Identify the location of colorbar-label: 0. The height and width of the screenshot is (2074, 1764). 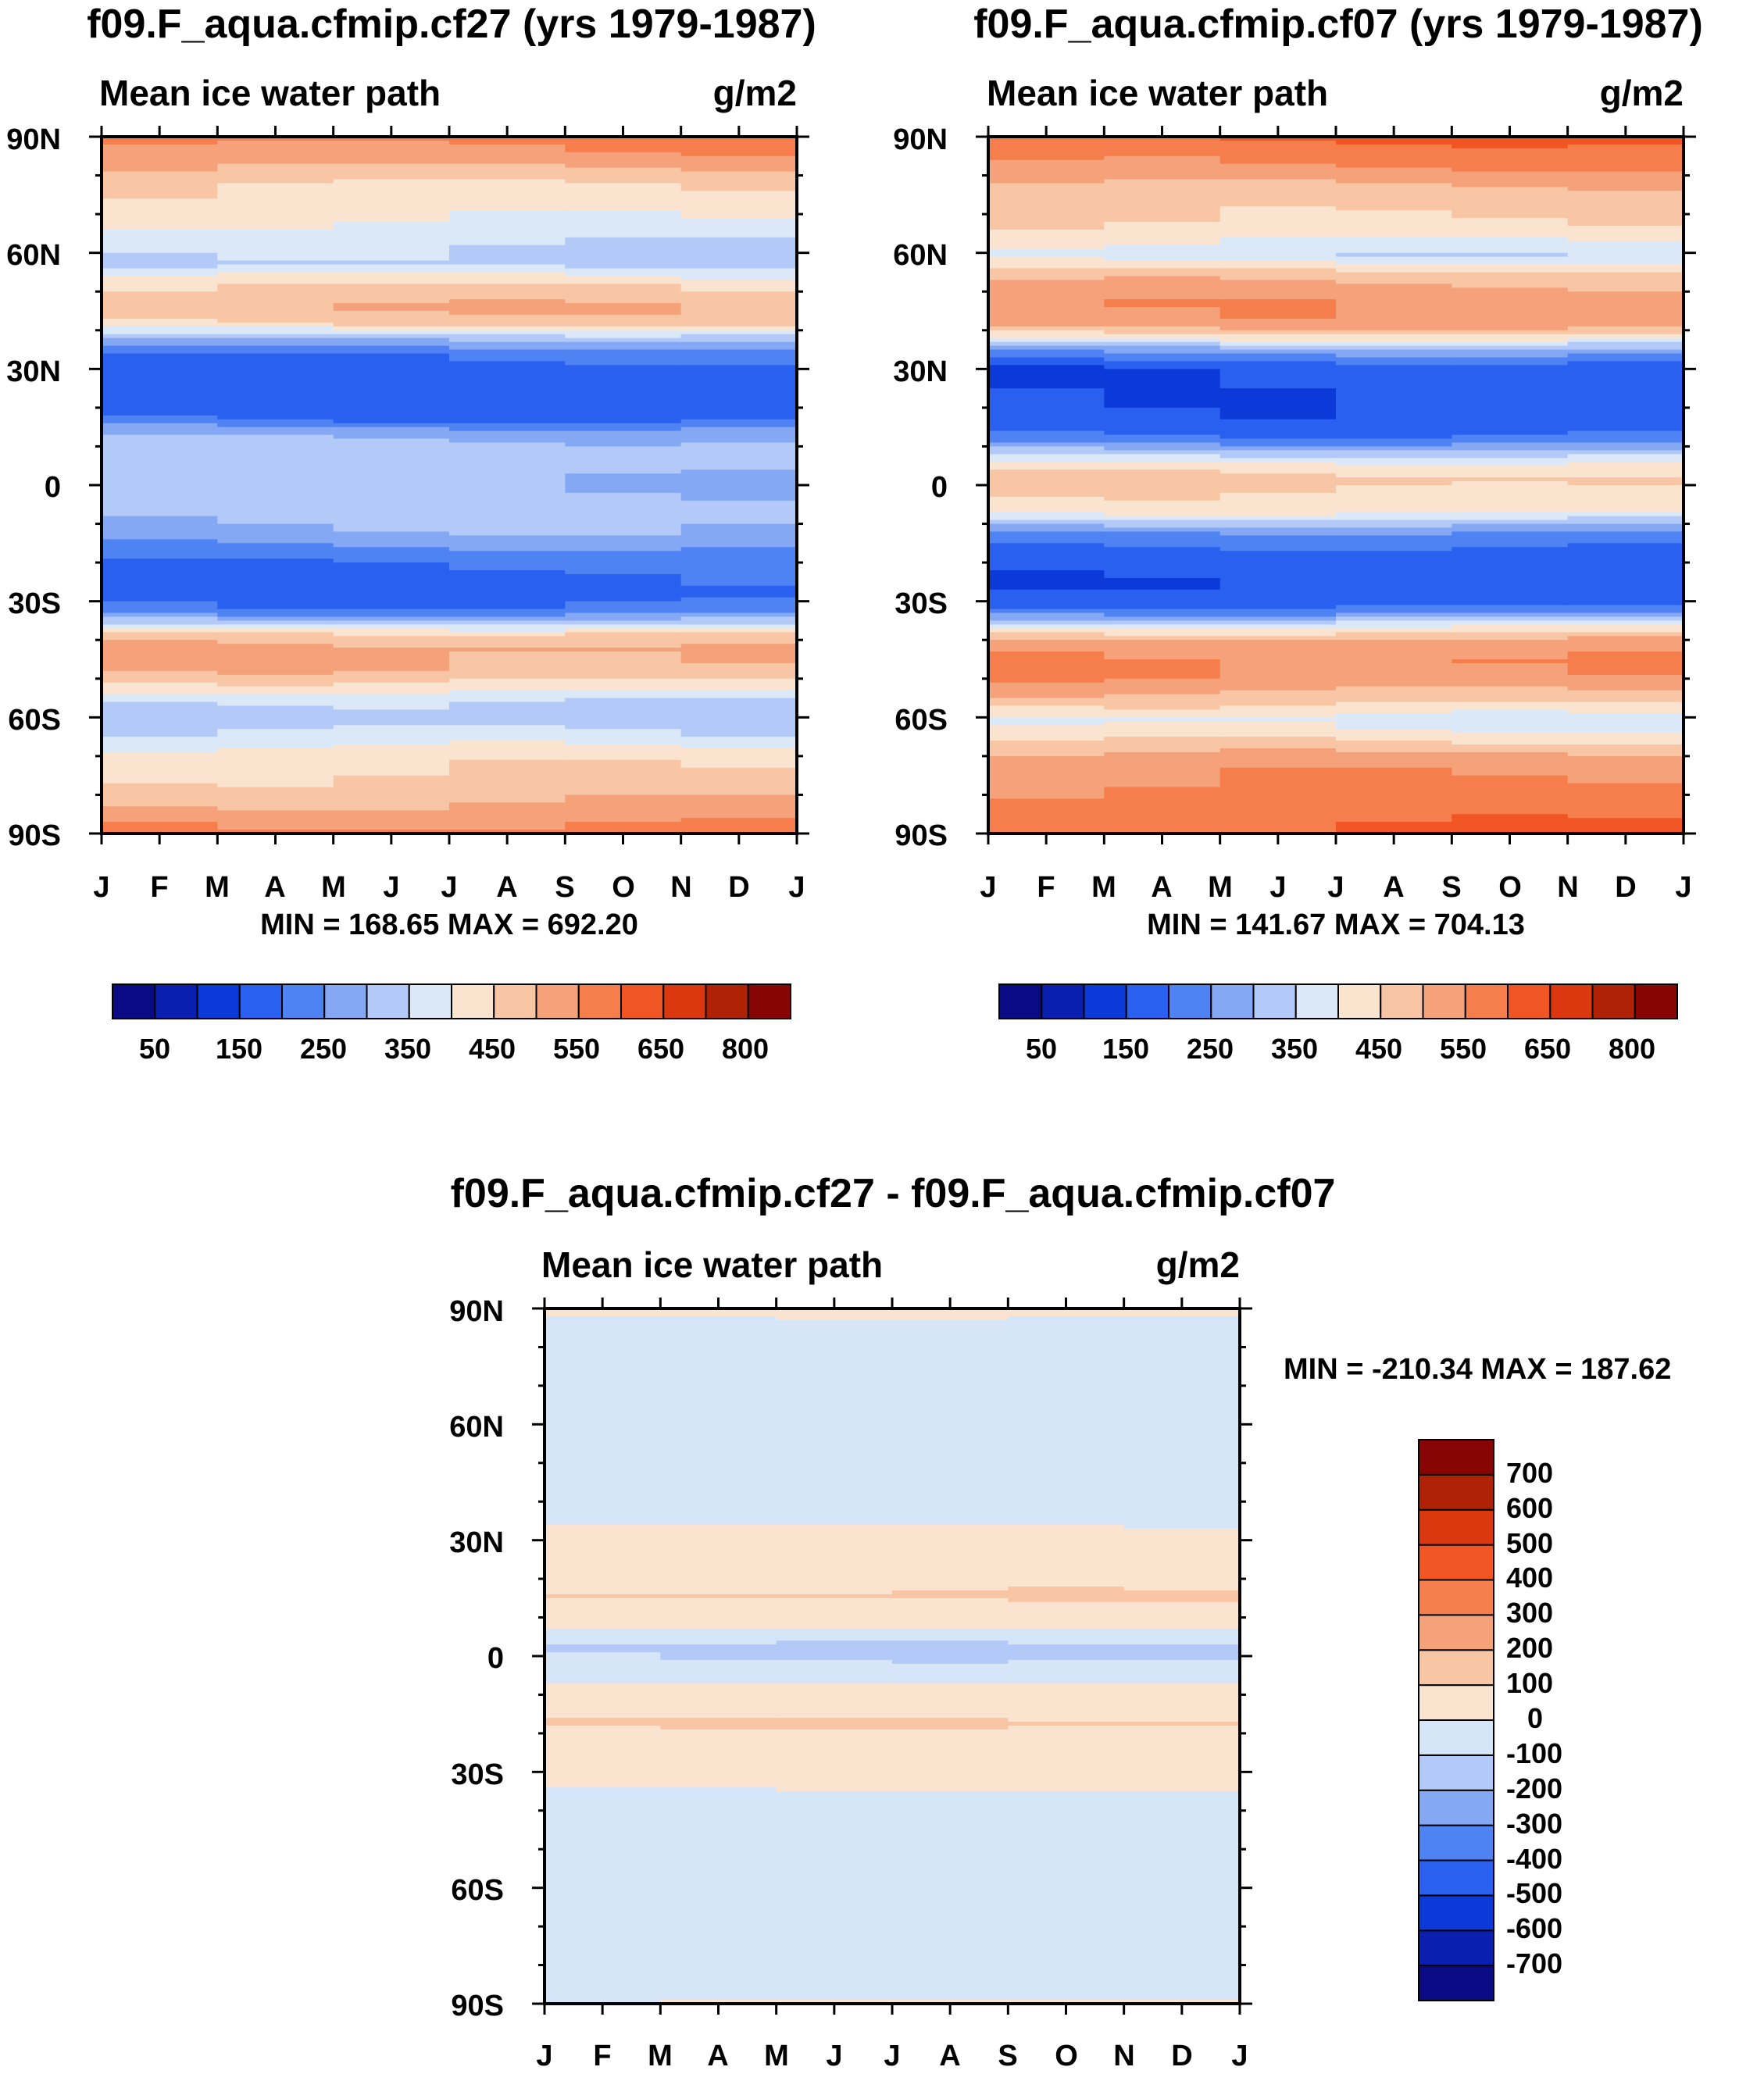
(1535, 1718).